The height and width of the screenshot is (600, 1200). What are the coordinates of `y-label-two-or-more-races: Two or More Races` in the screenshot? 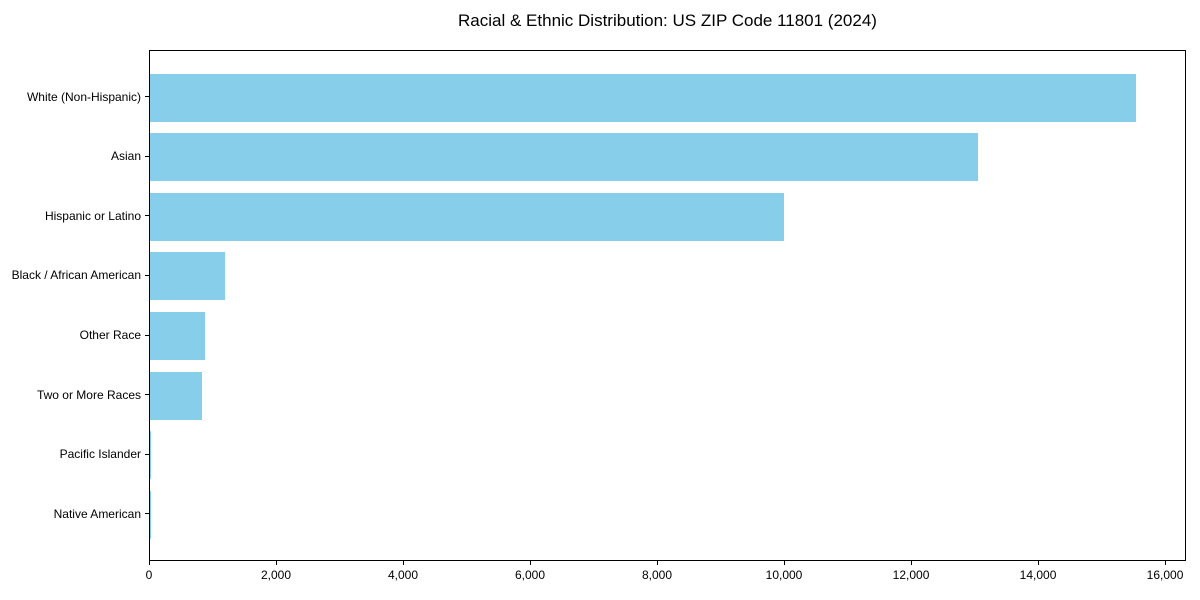 It's located at (88, 394).